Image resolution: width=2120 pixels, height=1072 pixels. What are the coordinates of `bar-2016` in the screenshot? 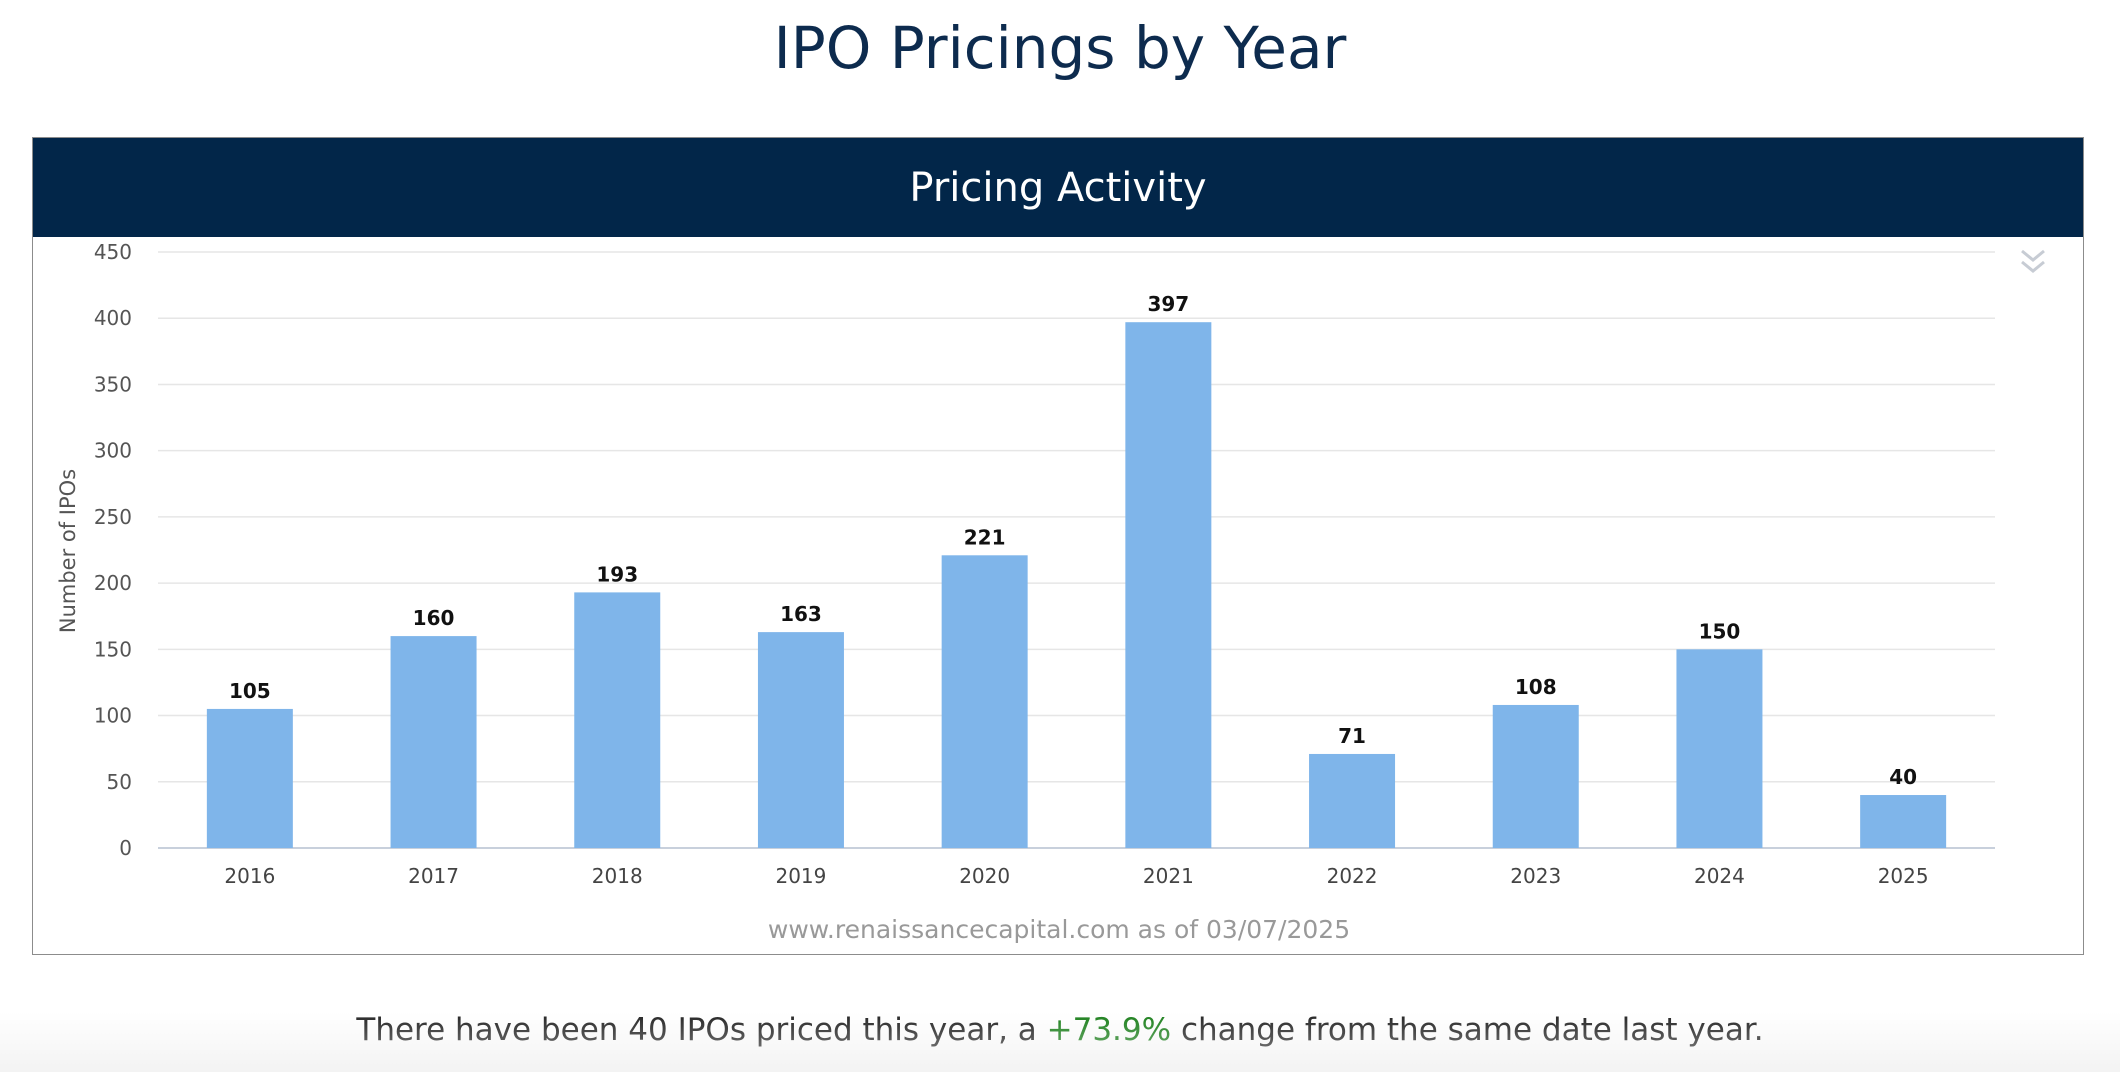 It's located at (249, 778).